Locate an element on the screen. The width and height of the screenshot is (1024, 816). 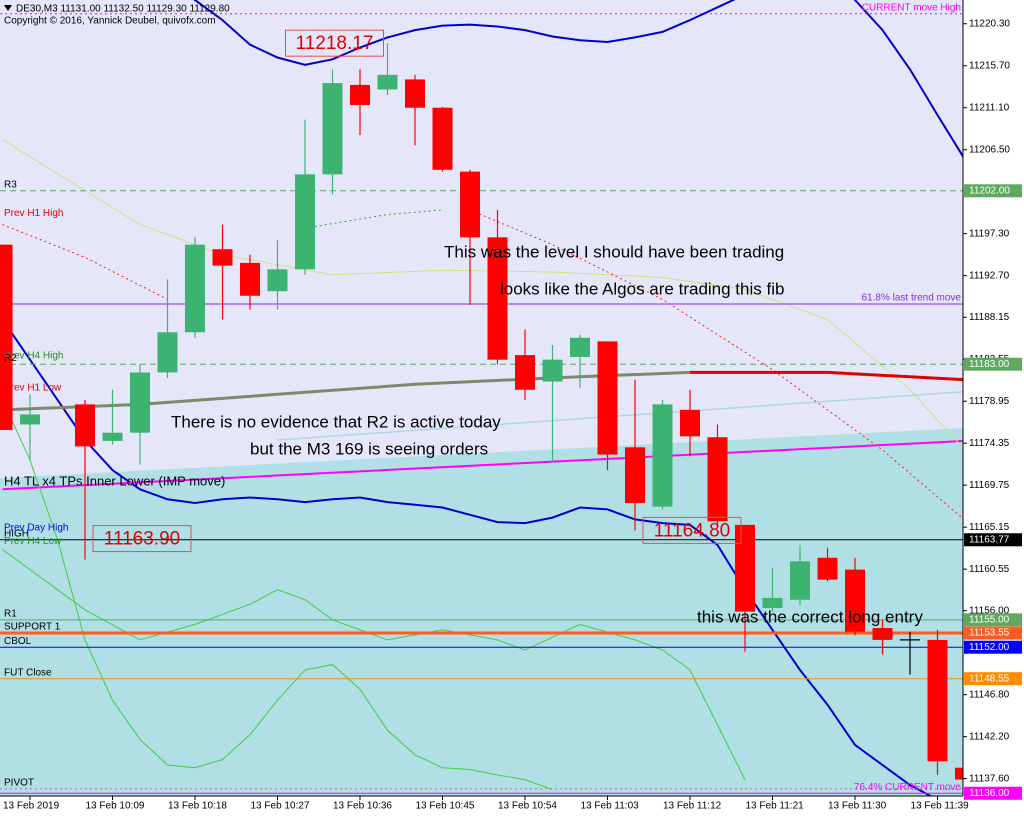
level-label: CBOL is located at coordinates (18, 641).